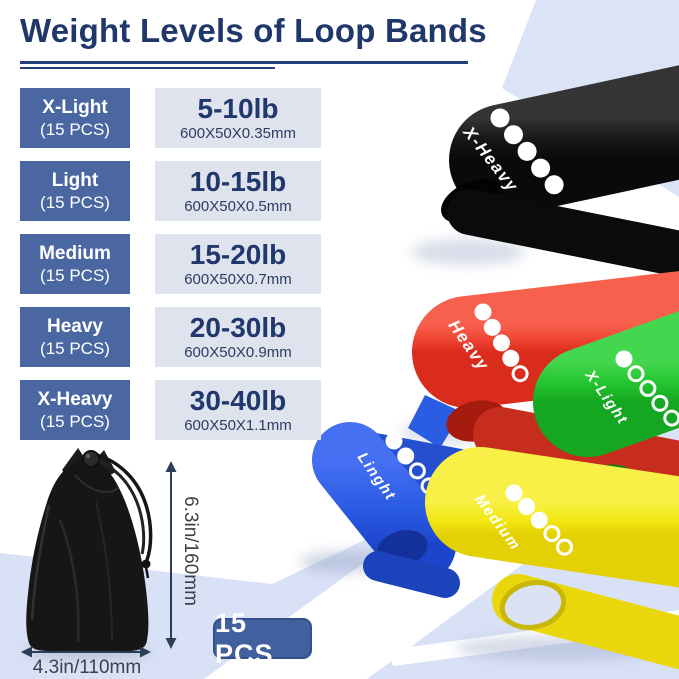 This screenshot has width=679, height=679. Describe the element at coordinates (75, 253) in the screenshot. I see `level-name: Medium` at that location.